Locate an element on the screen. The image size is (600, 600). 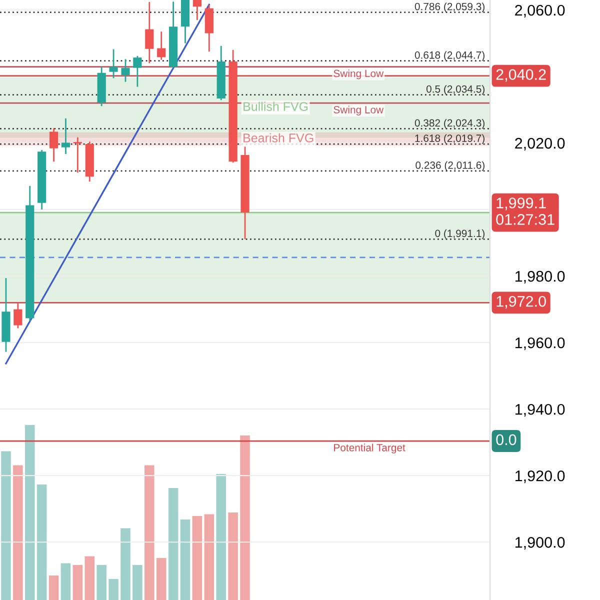
ref-line-label: 0.618 (2,044.7) is located at coordinates (449, 56).